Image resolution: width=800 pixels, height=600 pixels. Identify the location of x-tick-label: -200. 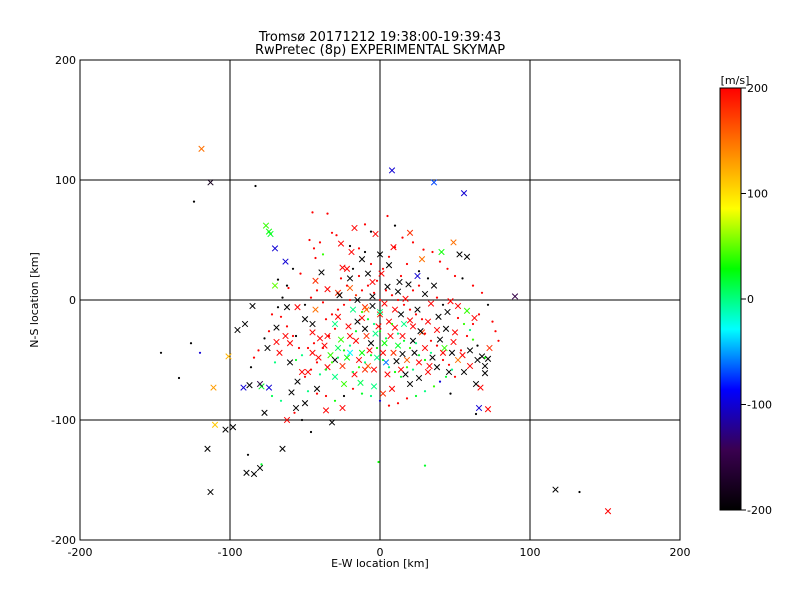
(80, 552).